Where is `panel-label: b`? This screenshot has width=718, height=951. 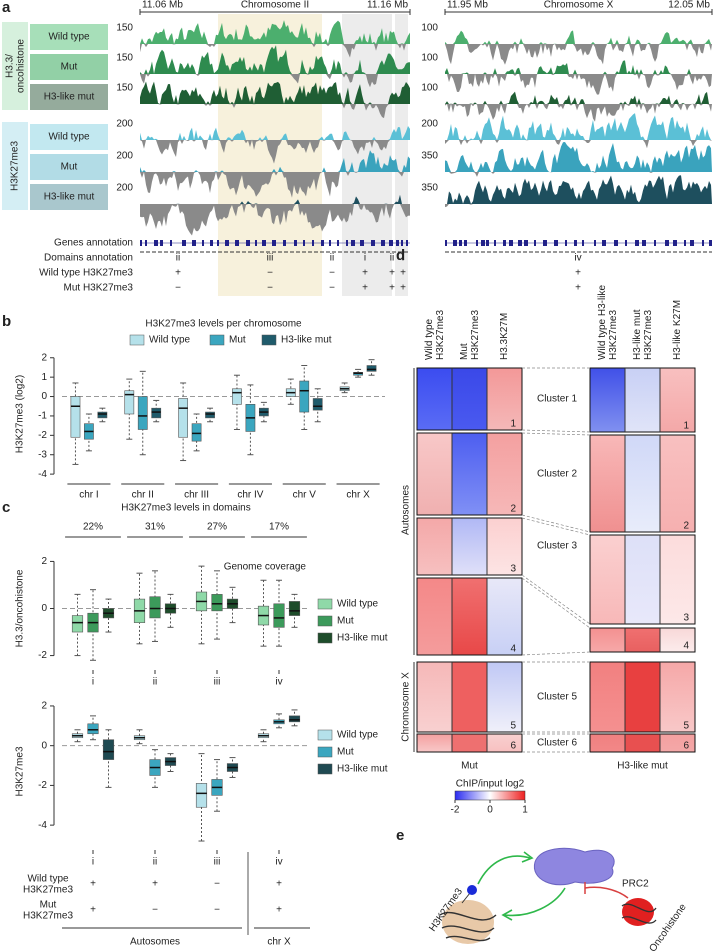
panel-label: b is located at coordinates (6, 321).